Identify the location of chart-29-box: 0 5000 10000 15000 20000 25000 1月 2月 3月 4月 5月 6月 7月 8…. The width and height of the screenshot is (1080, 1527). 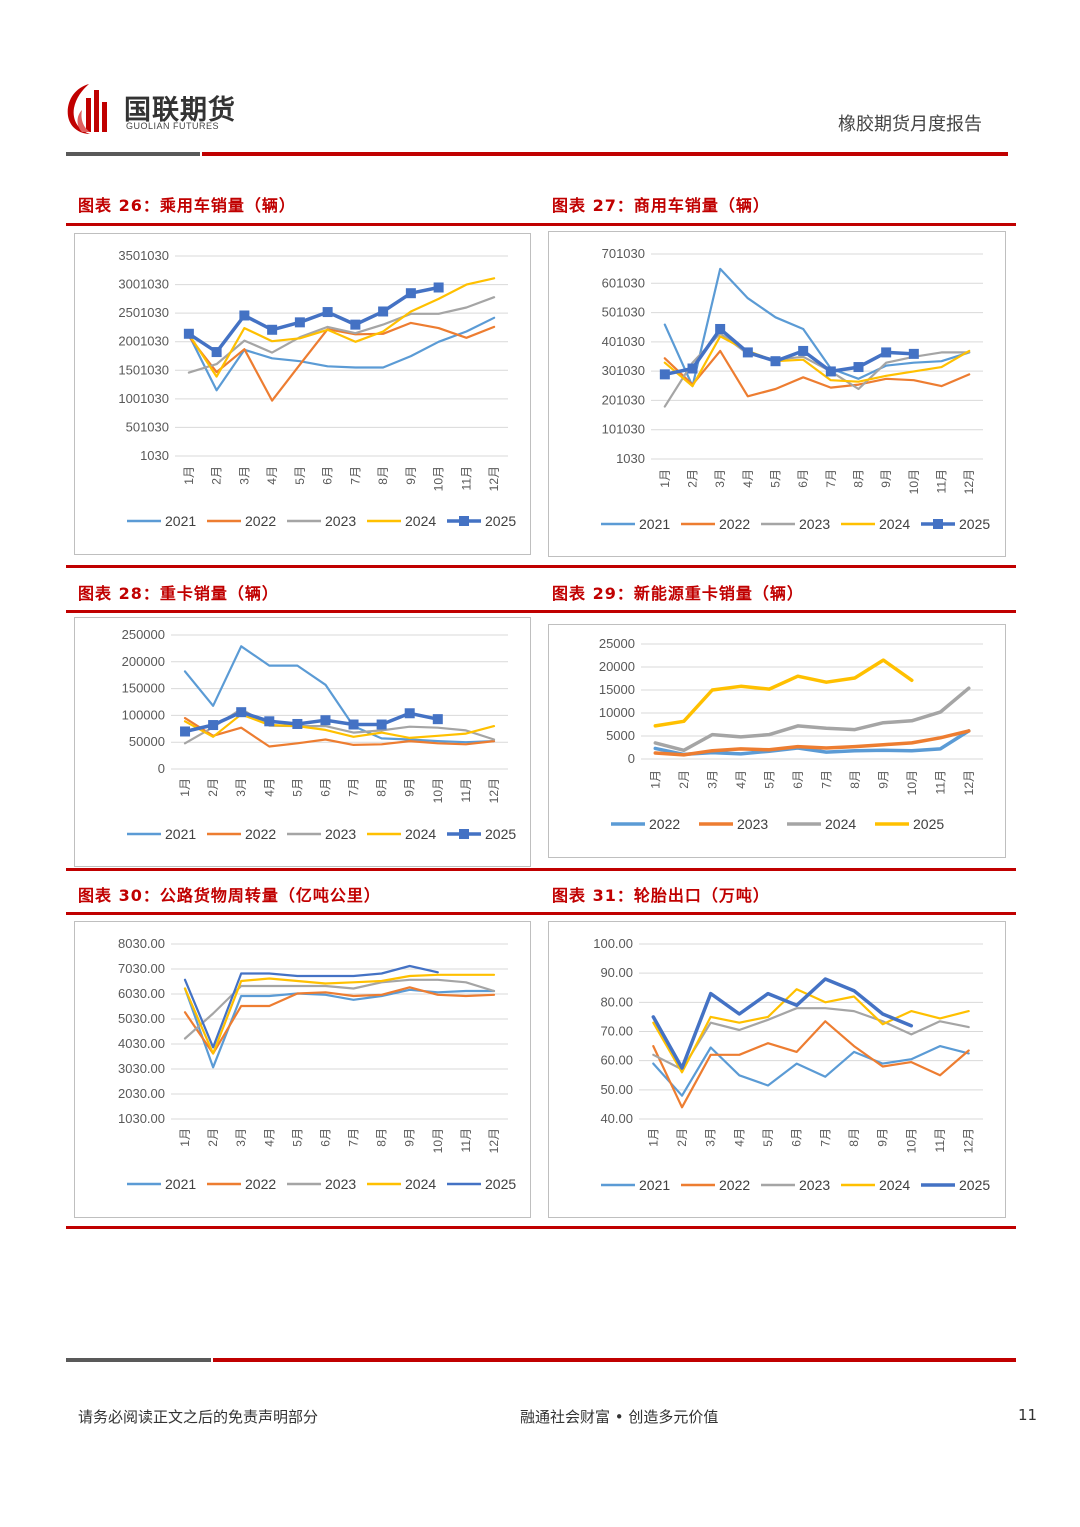
(777, 741).